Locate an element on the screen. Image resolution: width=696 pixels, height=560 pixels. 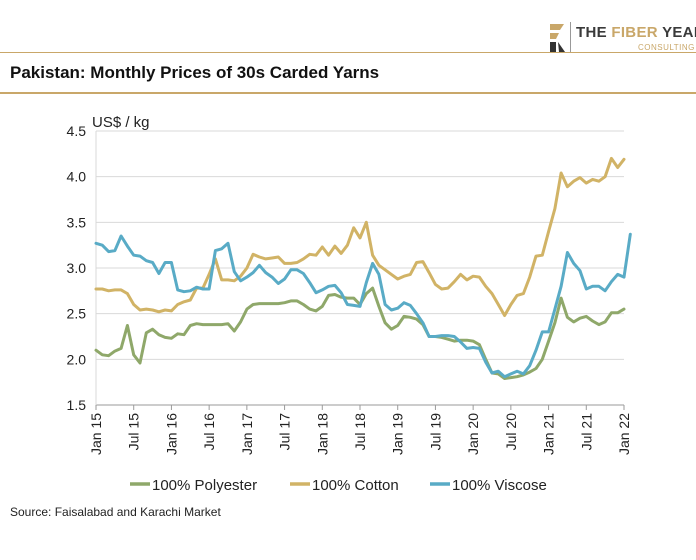
brand-logo: THE FIBER YEAR CONSULTING is located at coordinates (622, 38).